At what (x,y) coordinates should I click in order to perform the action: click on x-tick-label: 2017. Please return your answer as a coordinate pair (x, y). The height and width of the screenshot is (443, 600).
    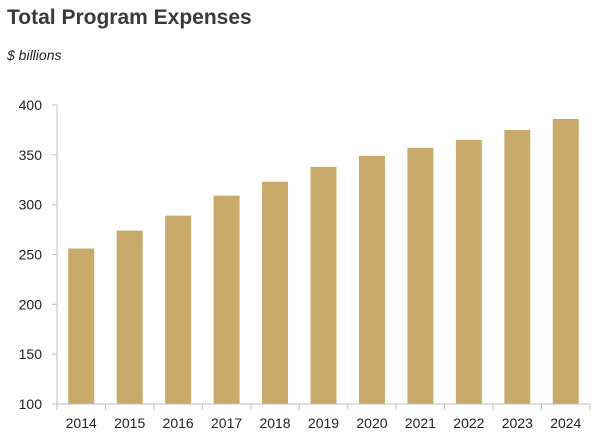
    Looking at the image, I should click on (226, 423).